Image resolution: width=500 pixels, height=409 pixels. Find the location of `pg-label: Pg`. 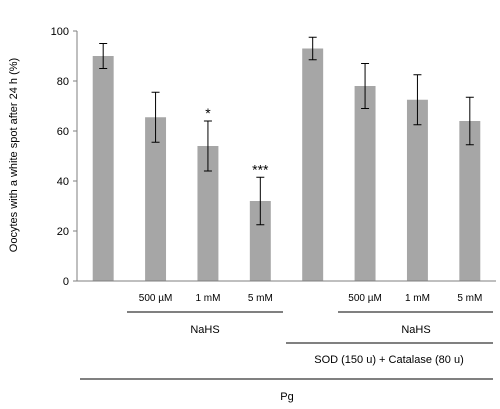

pg-label: Pg is located at coordinates (286, 397).